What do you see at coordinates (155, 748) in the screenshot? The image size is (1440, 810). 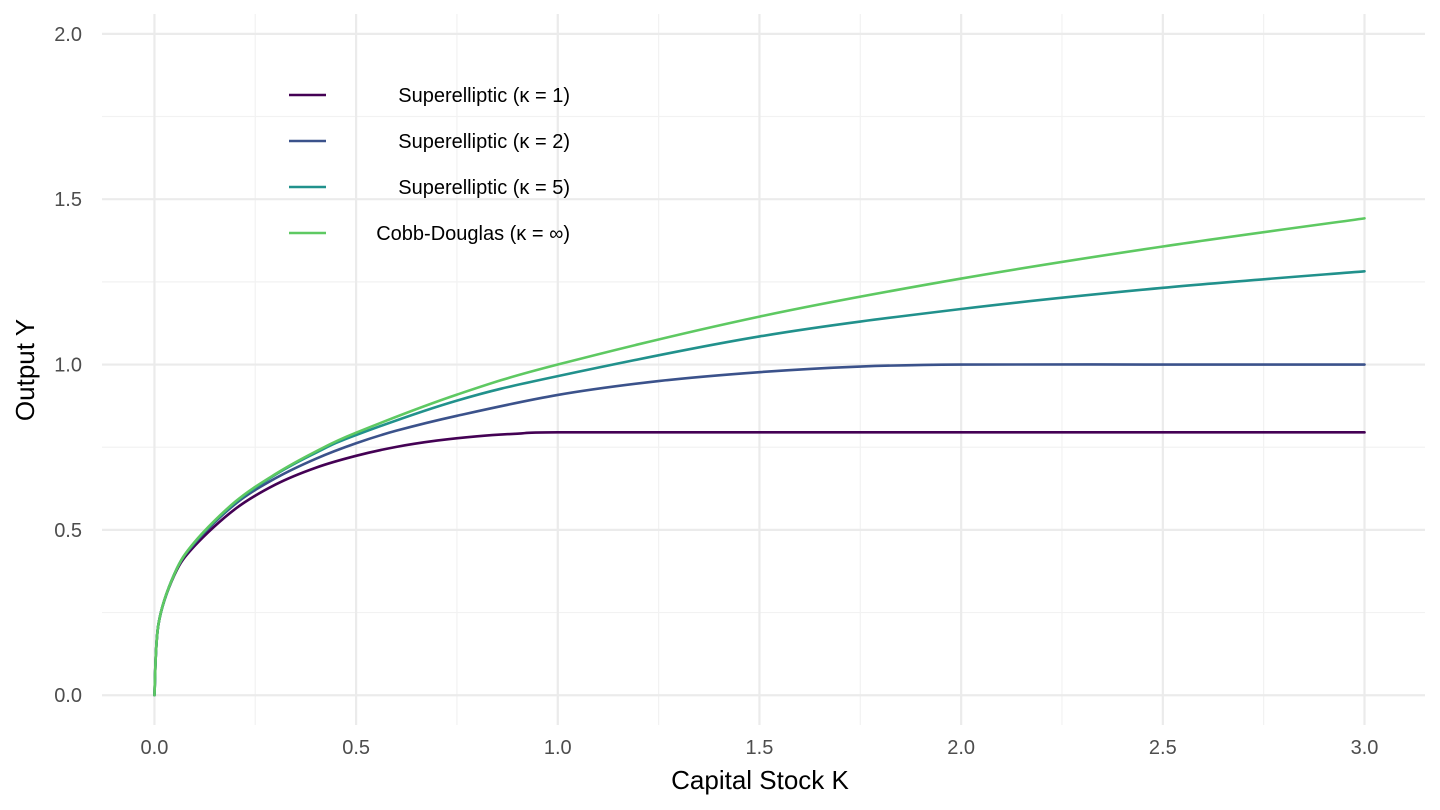 I see `x-tick-label: 0.0` at bounding box center [155, 748].